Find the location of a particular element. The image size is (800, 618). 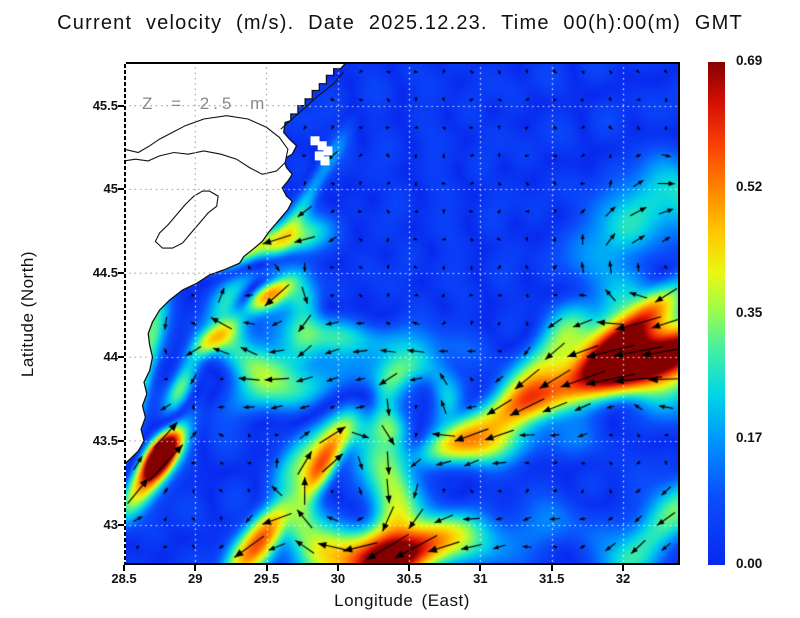

colorbar-tick-label: 0.17 is located at coordinates (749, 438).